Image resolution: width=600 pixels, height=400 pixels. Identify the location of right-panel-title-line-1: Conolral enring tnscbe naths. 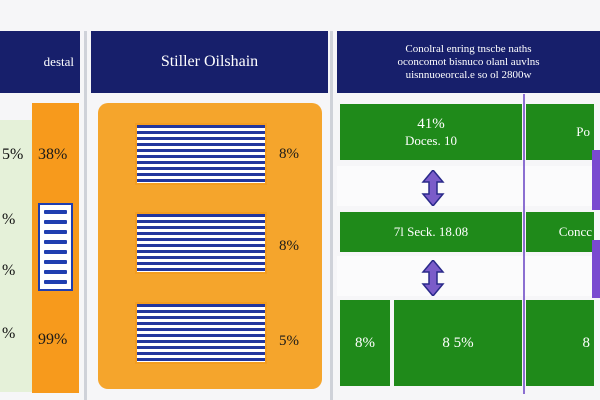
(468, 48).